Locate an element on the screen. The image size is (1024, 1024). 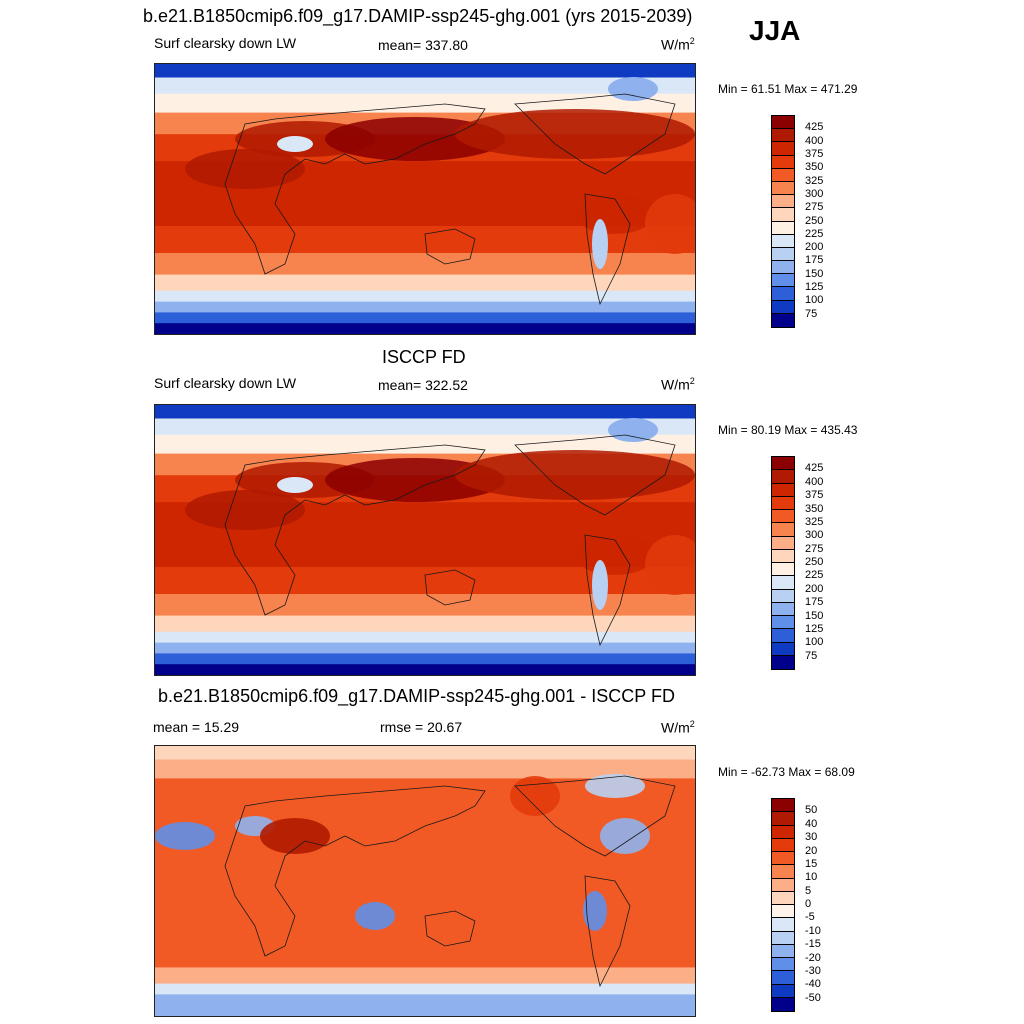
colorbar-tick-label: 100 is located at coordinates (814, 642).